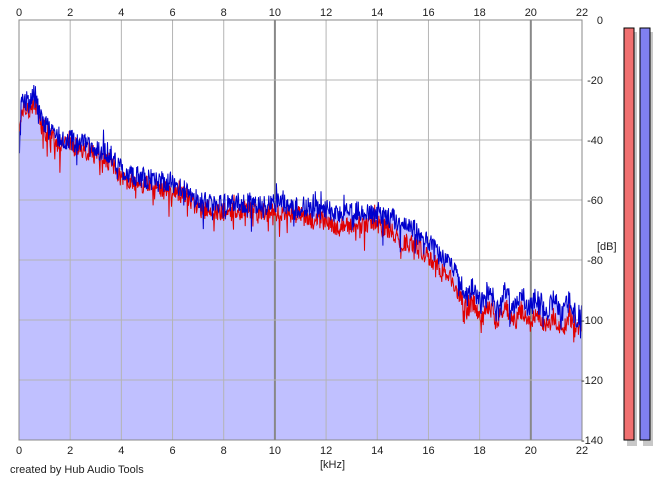 This screenshot has height=481, width=664. I want to click on x-tick-labels-bottom: 0 2 4 6 8 10 12 14 16 18 20 22, so click(302, 451).